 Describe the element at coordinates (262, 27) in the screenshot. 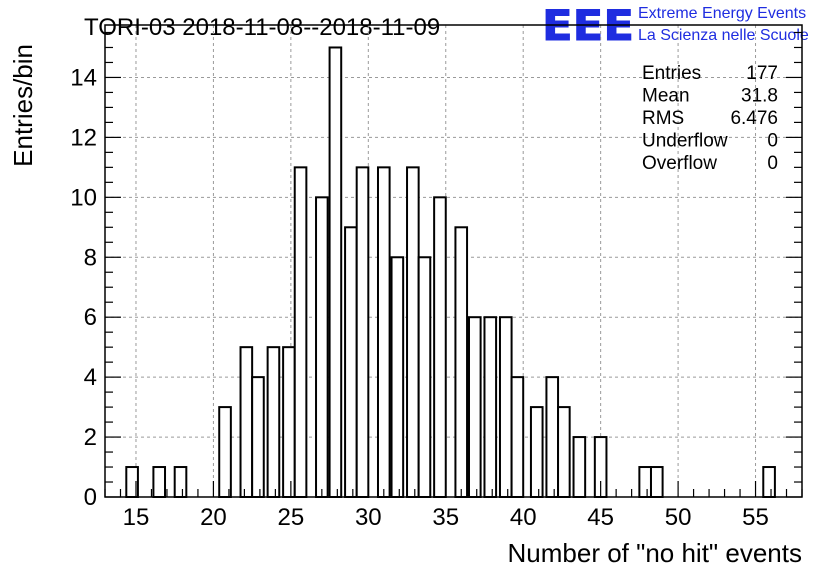

I see `chart-title: TORI-03 2018-11-08--2018-11-09` at that location.